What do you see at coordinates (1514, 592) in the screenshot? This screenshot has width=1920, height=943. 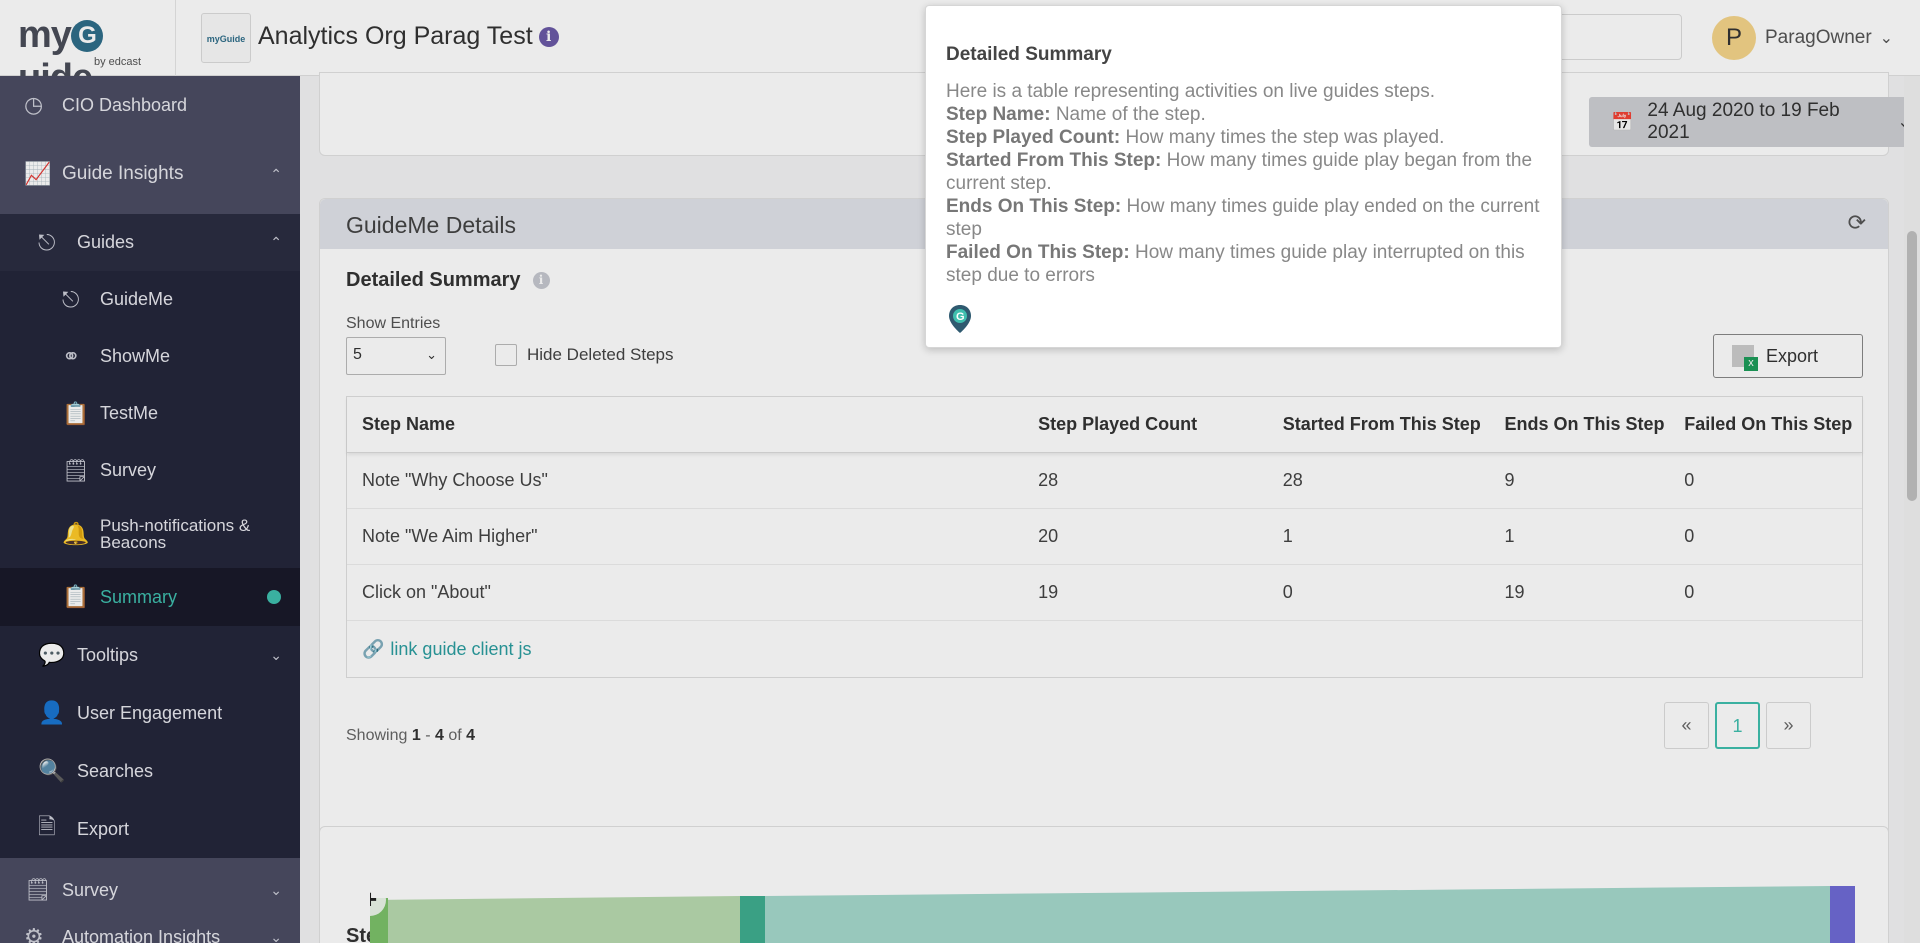 I see `ends-on-cell: 19` at bounding box center [1514, 592].